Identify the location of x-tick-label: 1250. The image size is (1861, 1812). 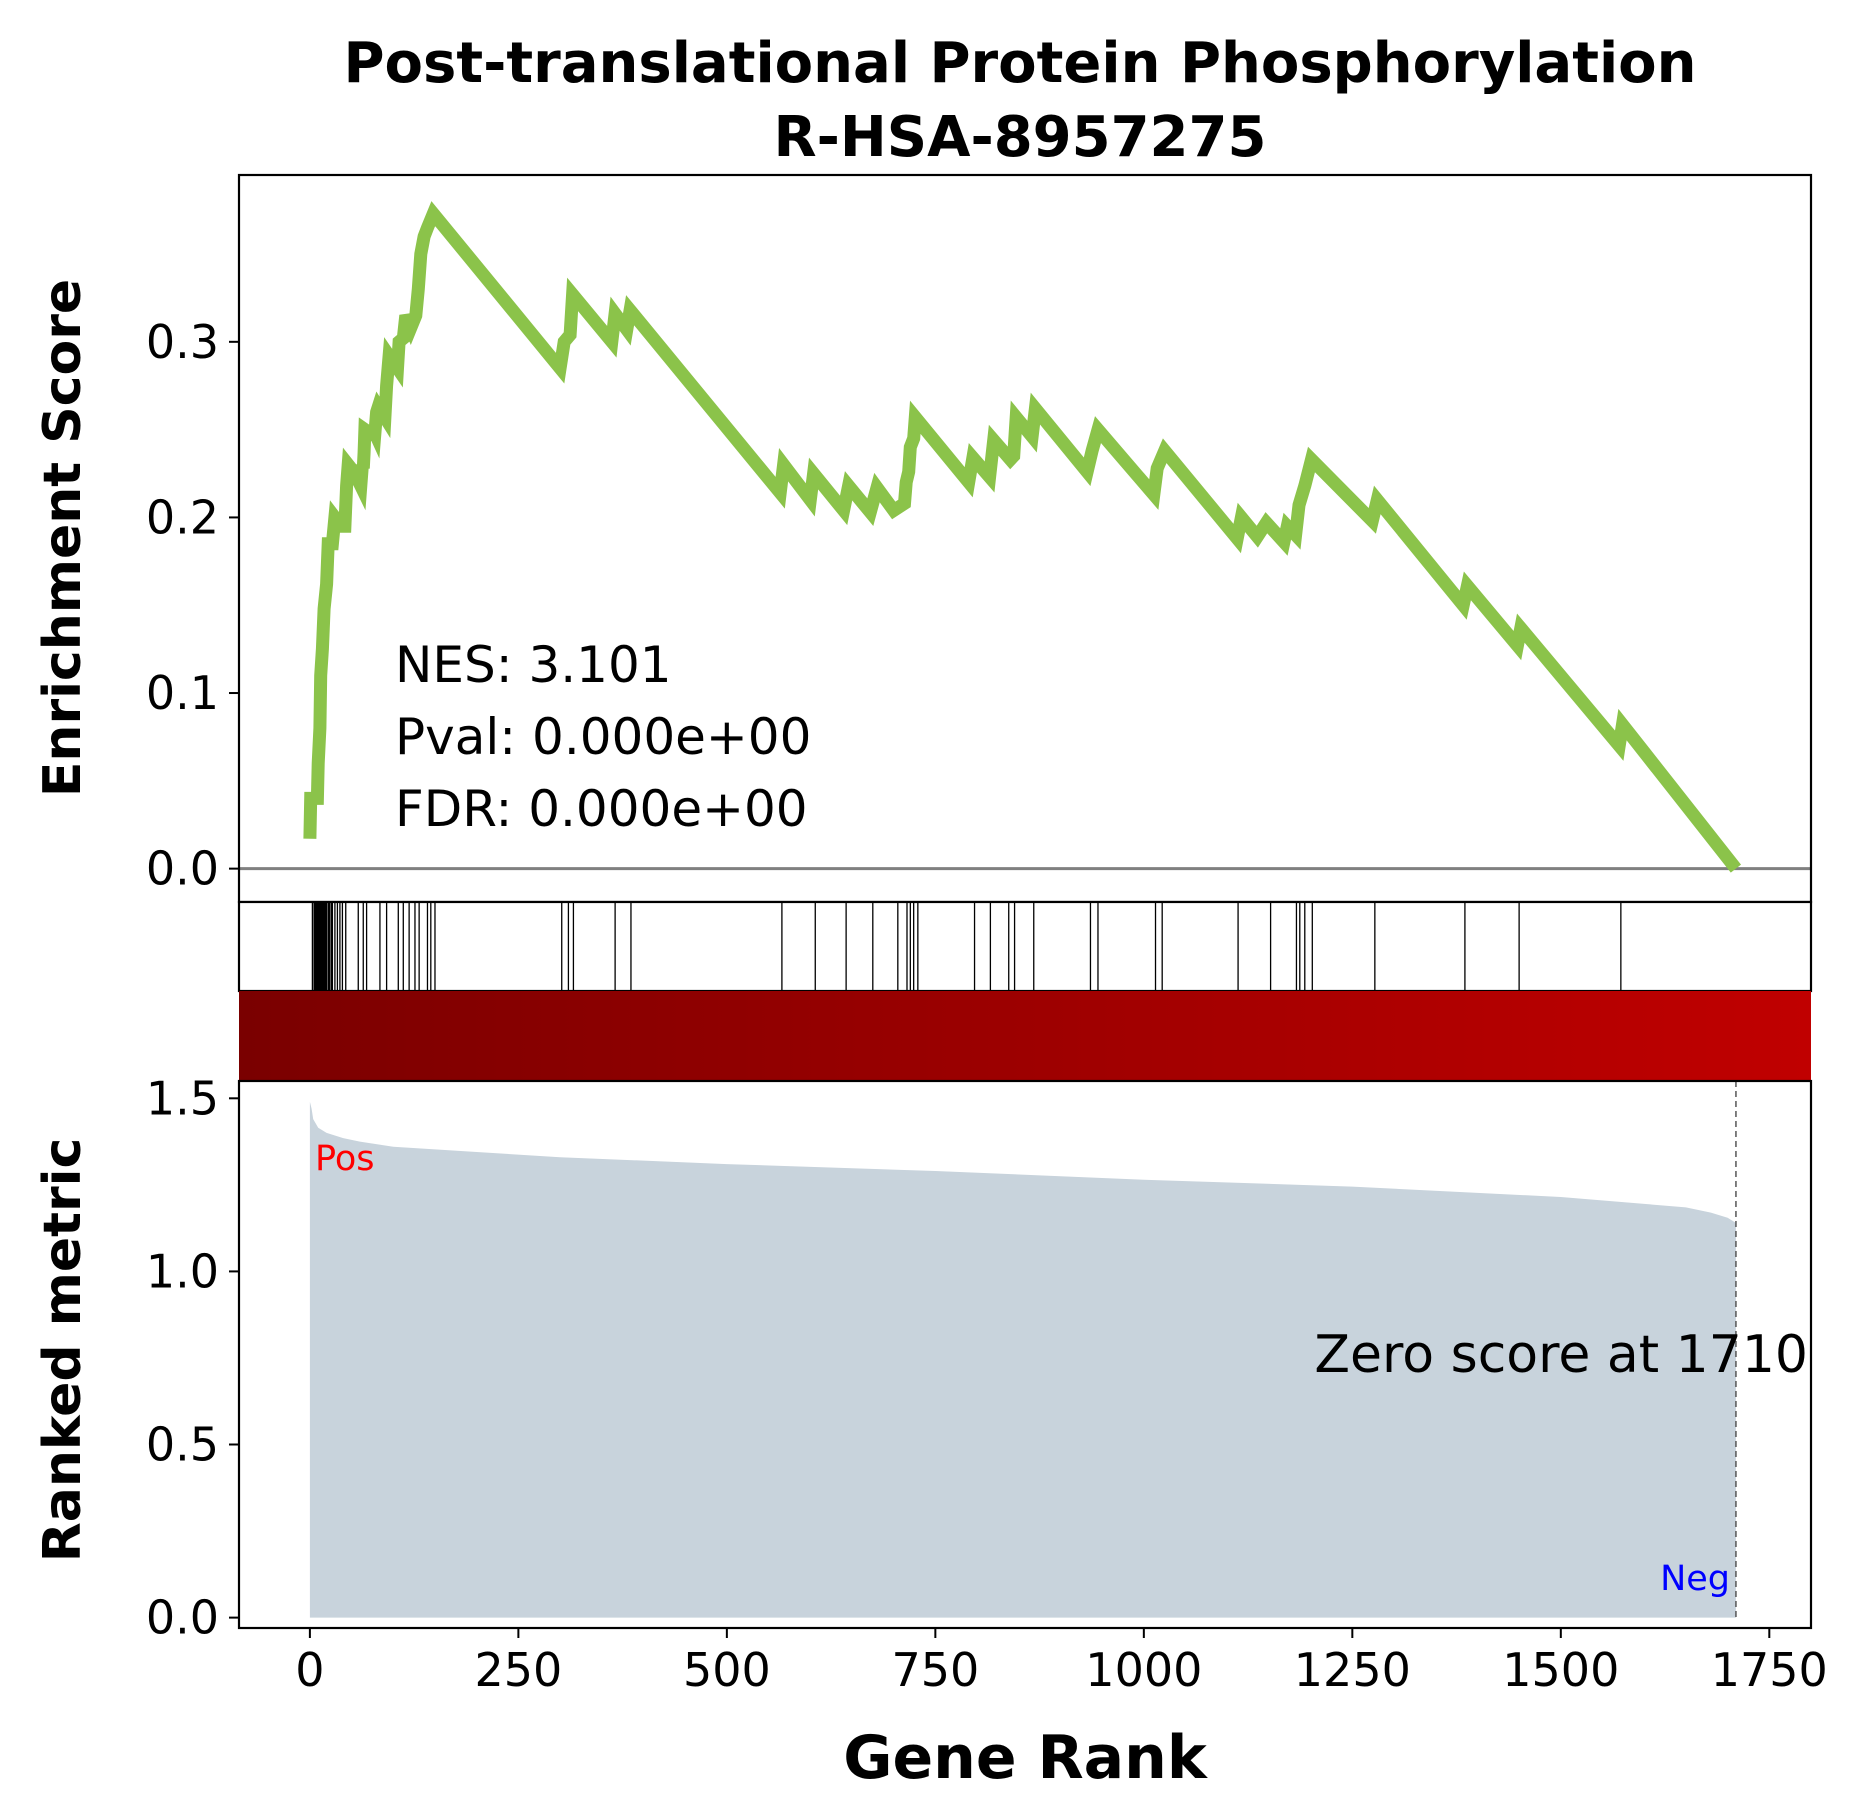
(1352, 1670).